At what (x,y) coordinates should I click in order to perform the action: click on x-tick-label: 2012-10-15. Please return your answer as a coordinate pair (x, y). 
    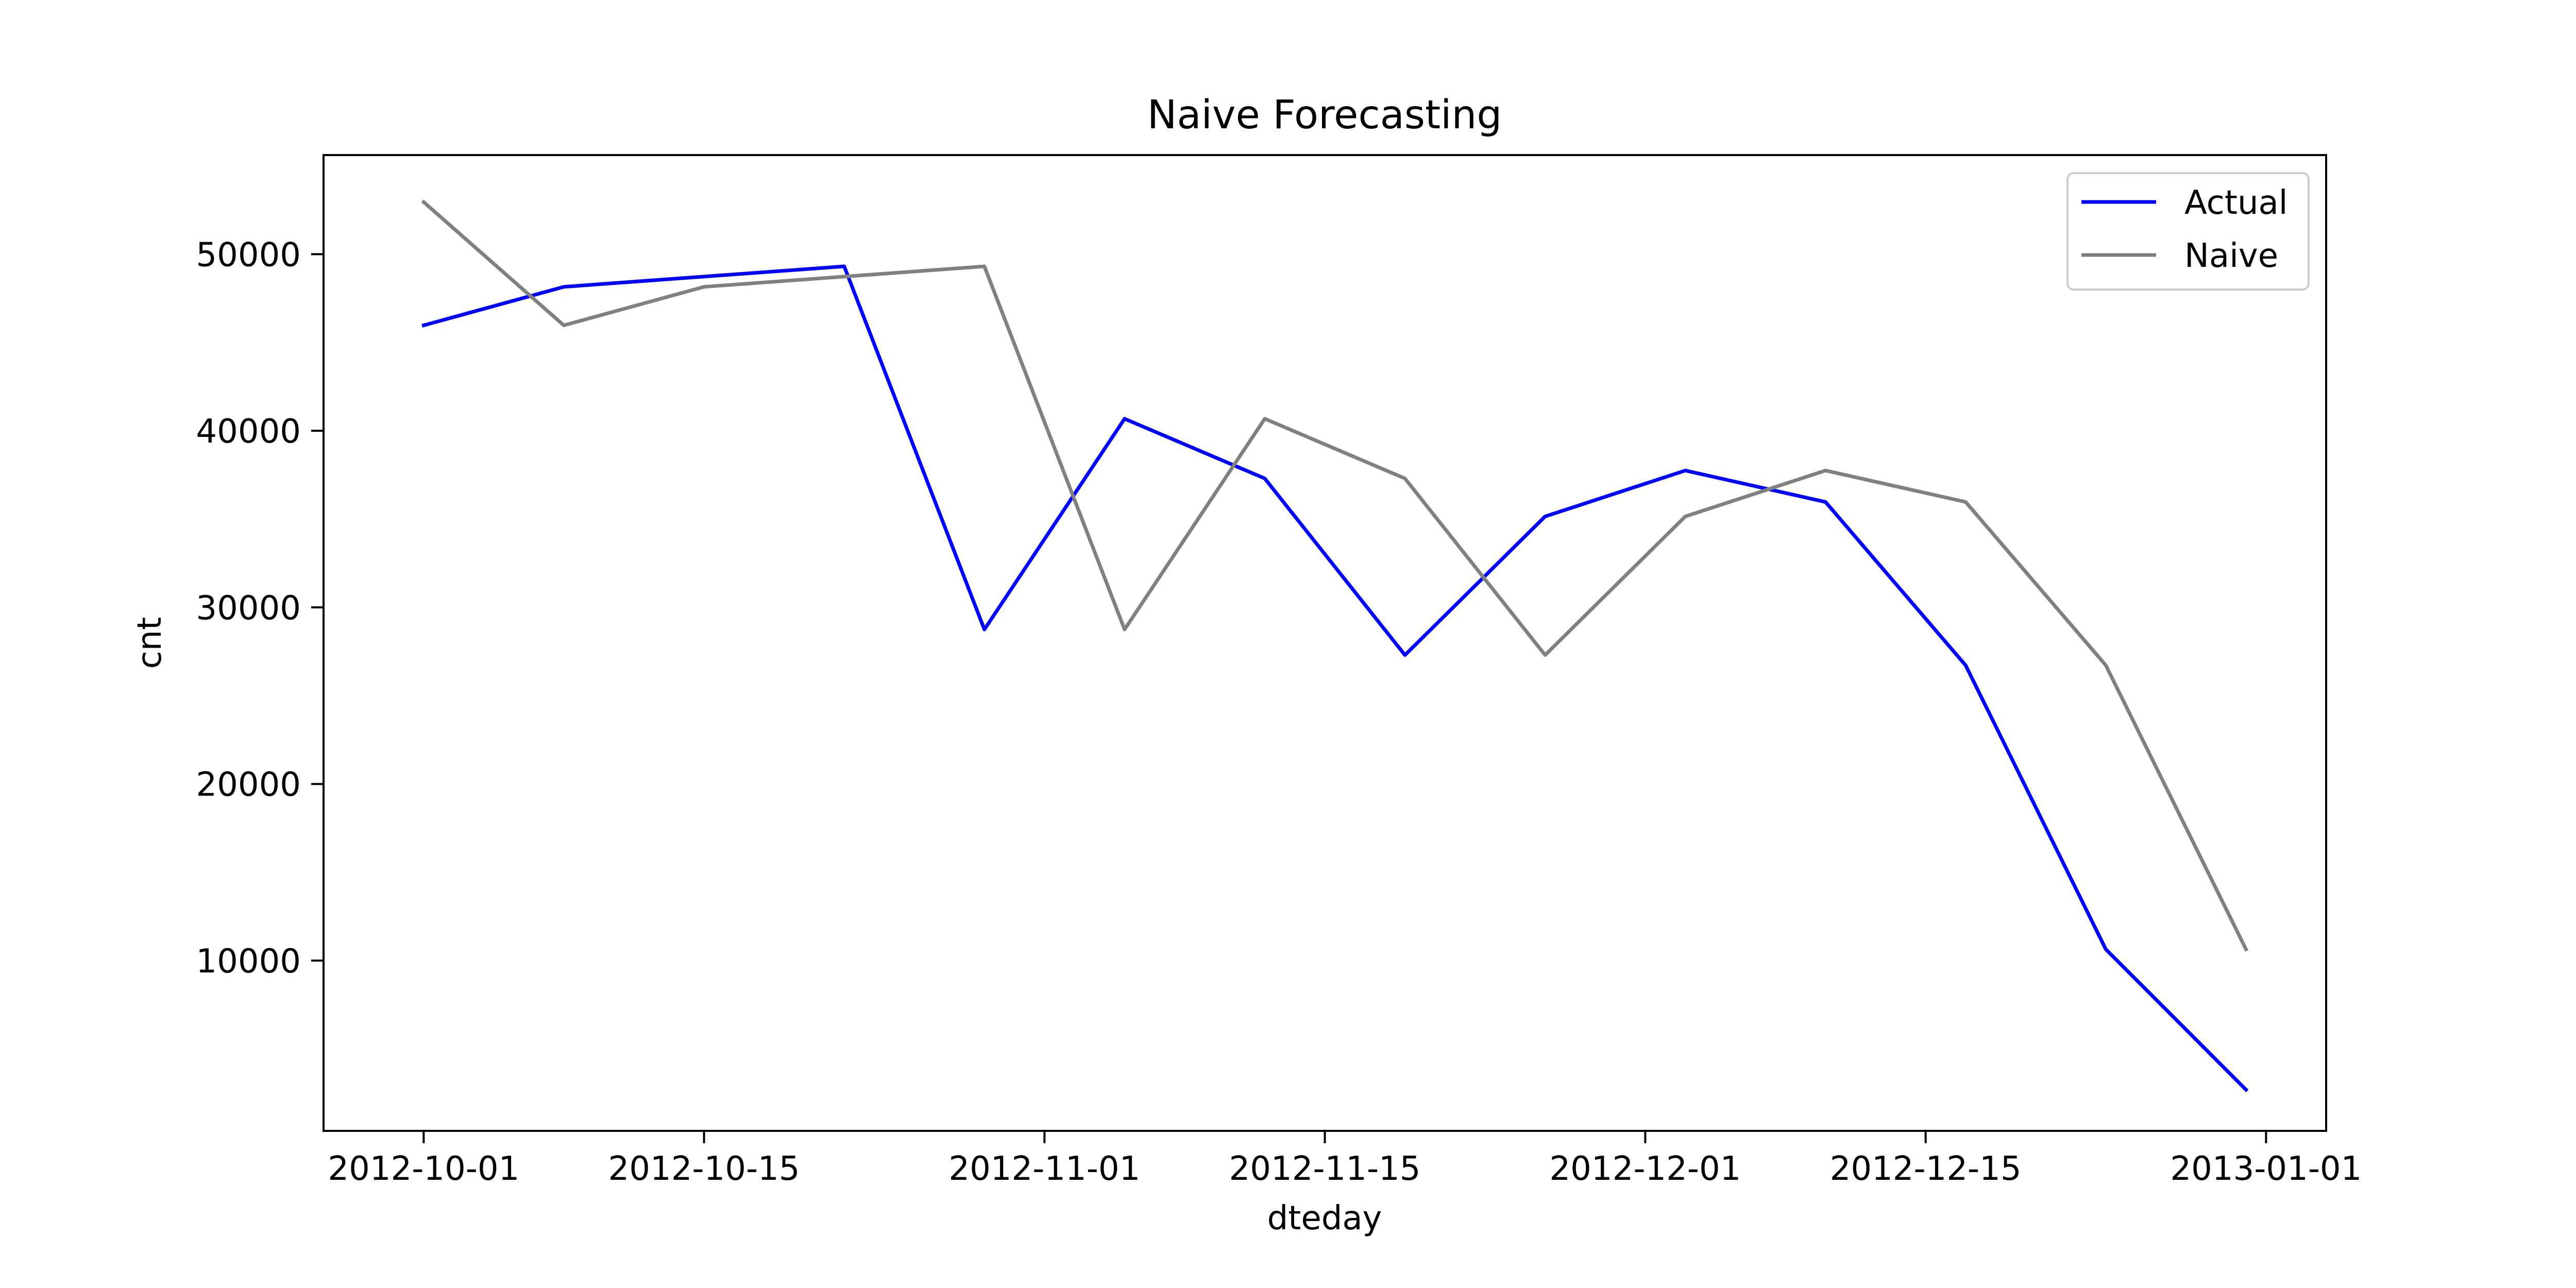
    Looking at the image, I should click on (704, 1169).